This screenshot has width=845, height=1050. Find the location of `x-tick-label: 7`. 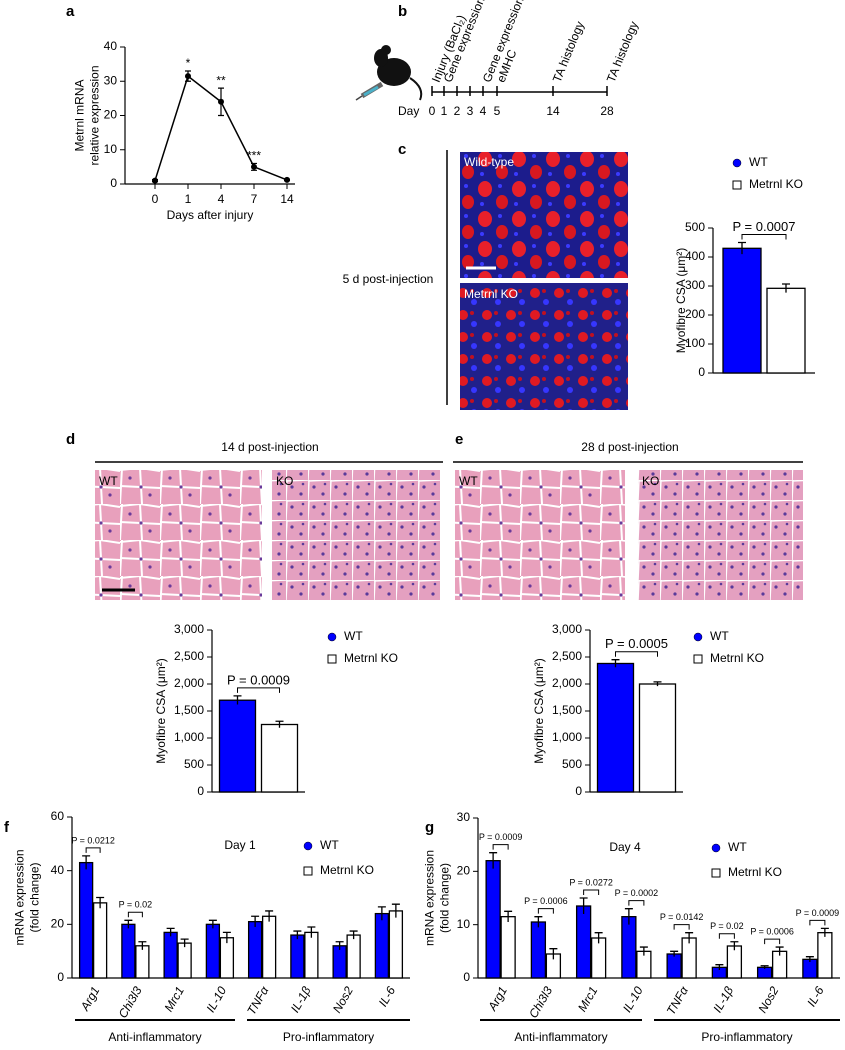

x-tick-label: 7 is located at coordinates (254, 199).